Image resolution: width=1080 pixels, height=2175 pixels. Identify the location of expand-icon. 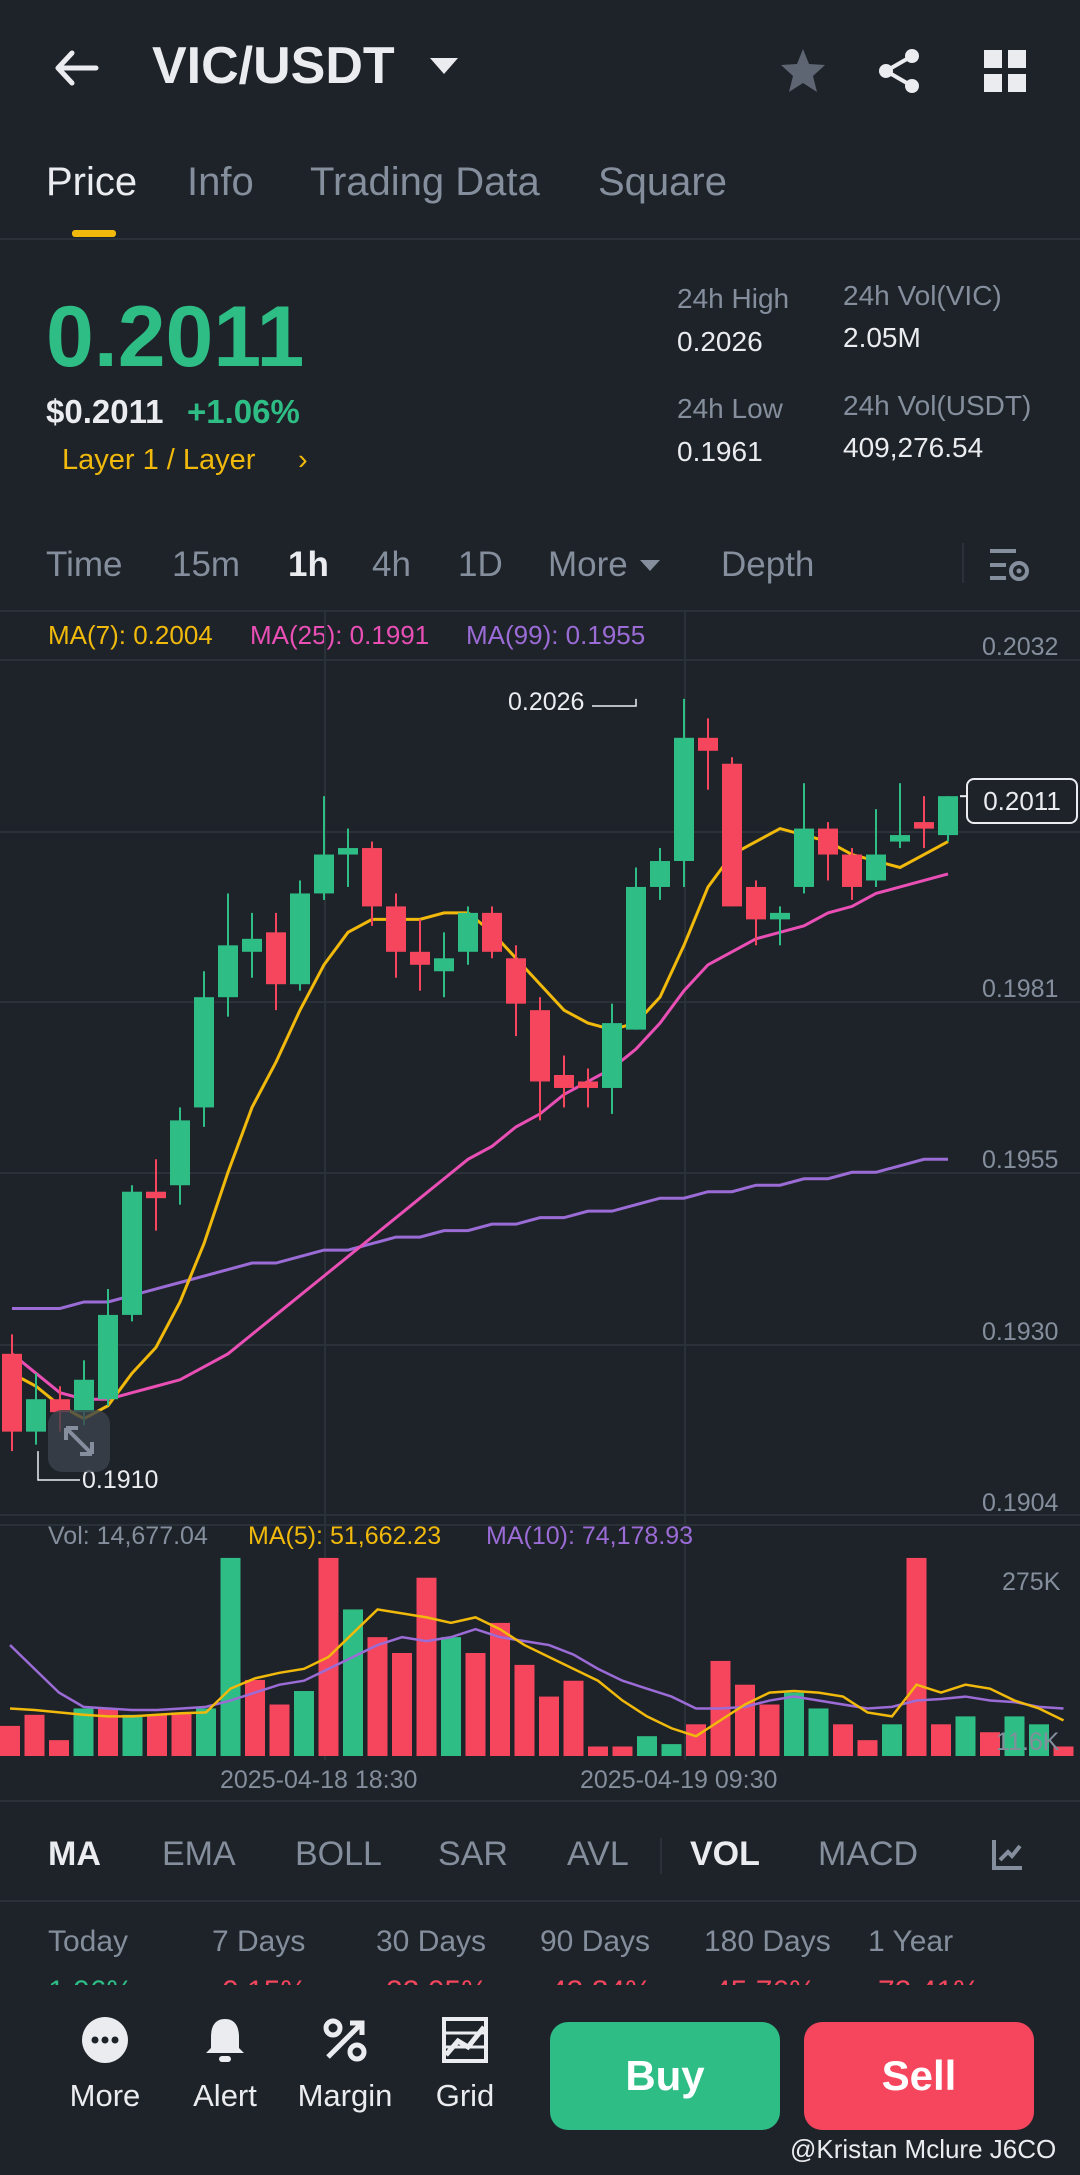
(79, 1441).